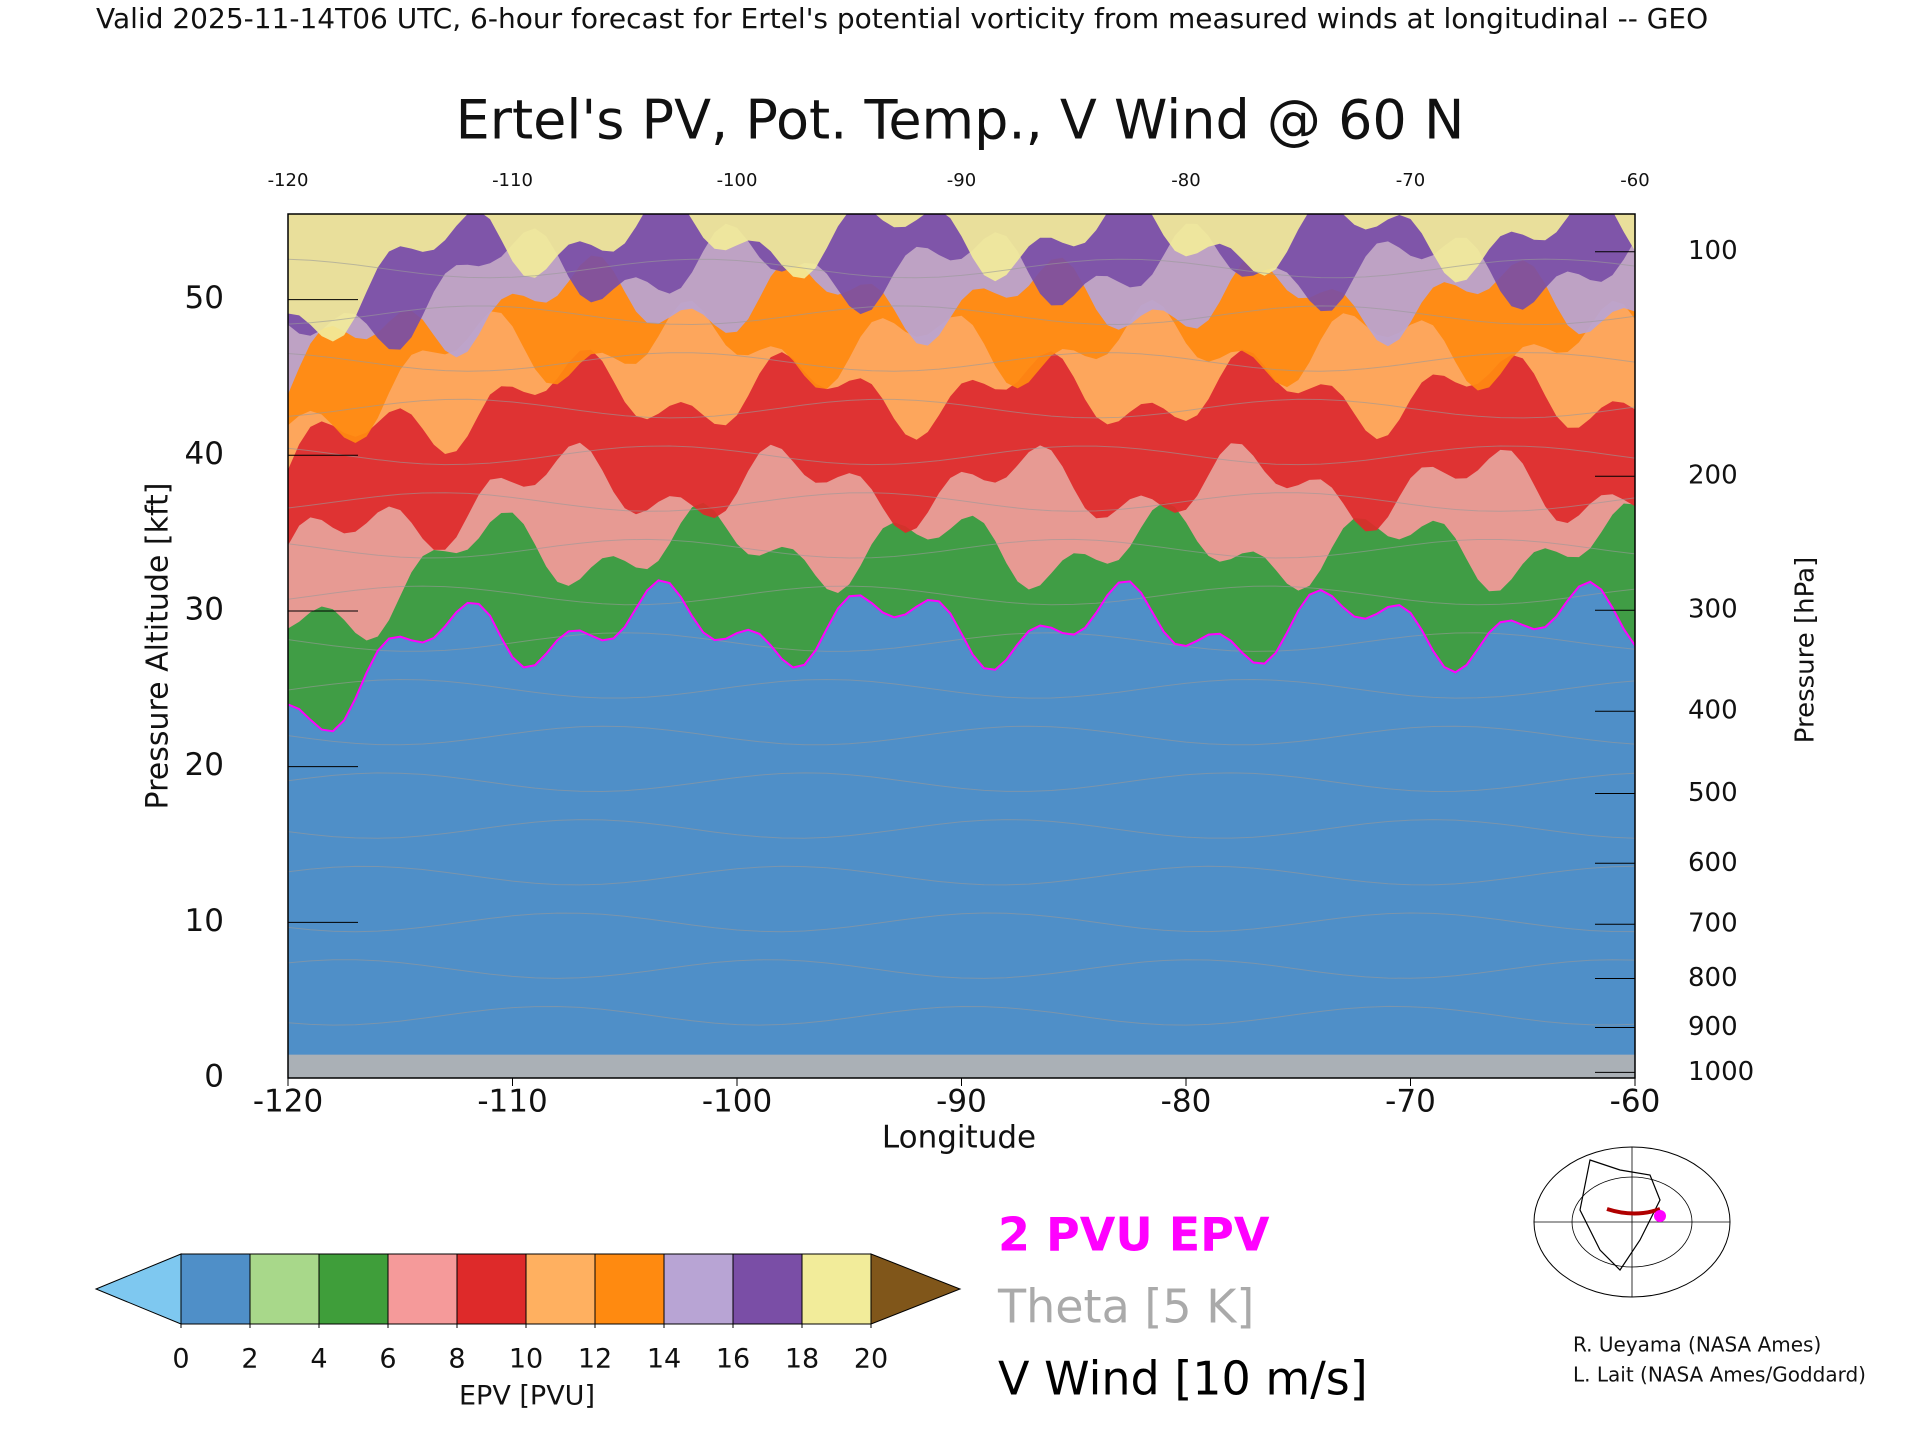  Describe the element at coordinates (1713, 610) in the screenshot. I see `y2-tick-label: 300` at that location.